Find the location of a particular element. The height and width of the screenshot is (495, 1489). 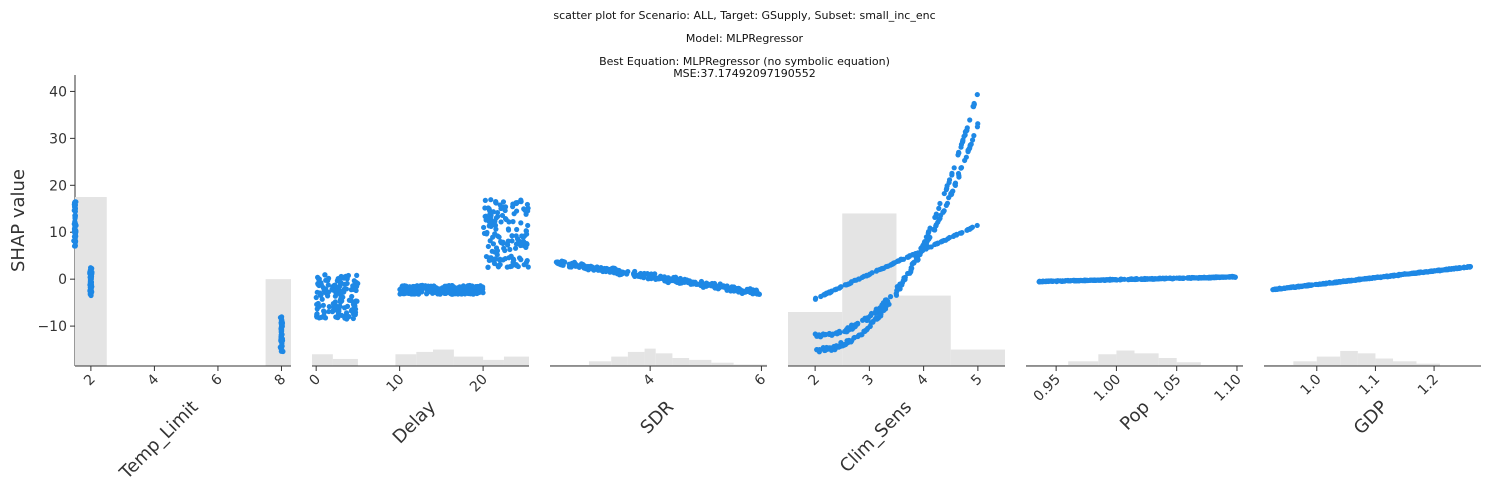

x-tick-label: 1.10 is located at coordinates (1227, 388).